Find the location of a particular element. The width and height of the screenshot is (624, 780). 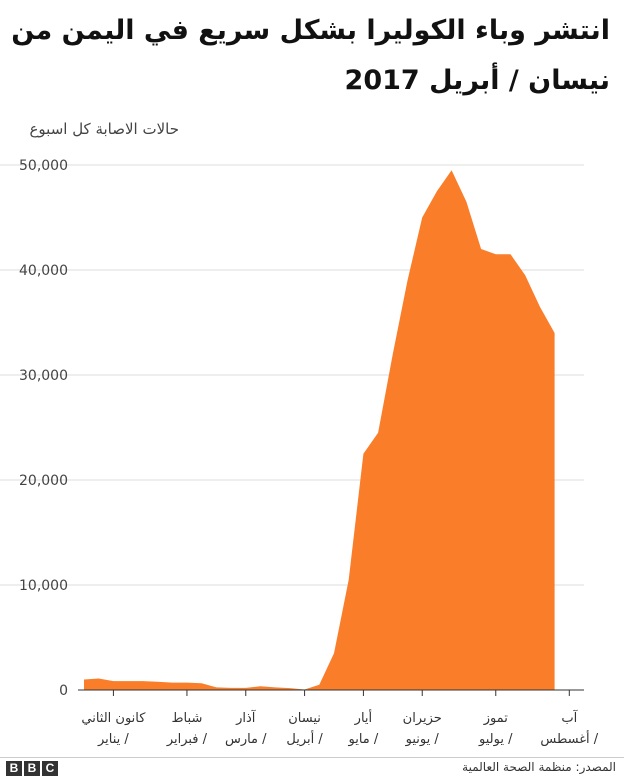

bbc-logo-letter-2: B is located at coordinates (32, 768).